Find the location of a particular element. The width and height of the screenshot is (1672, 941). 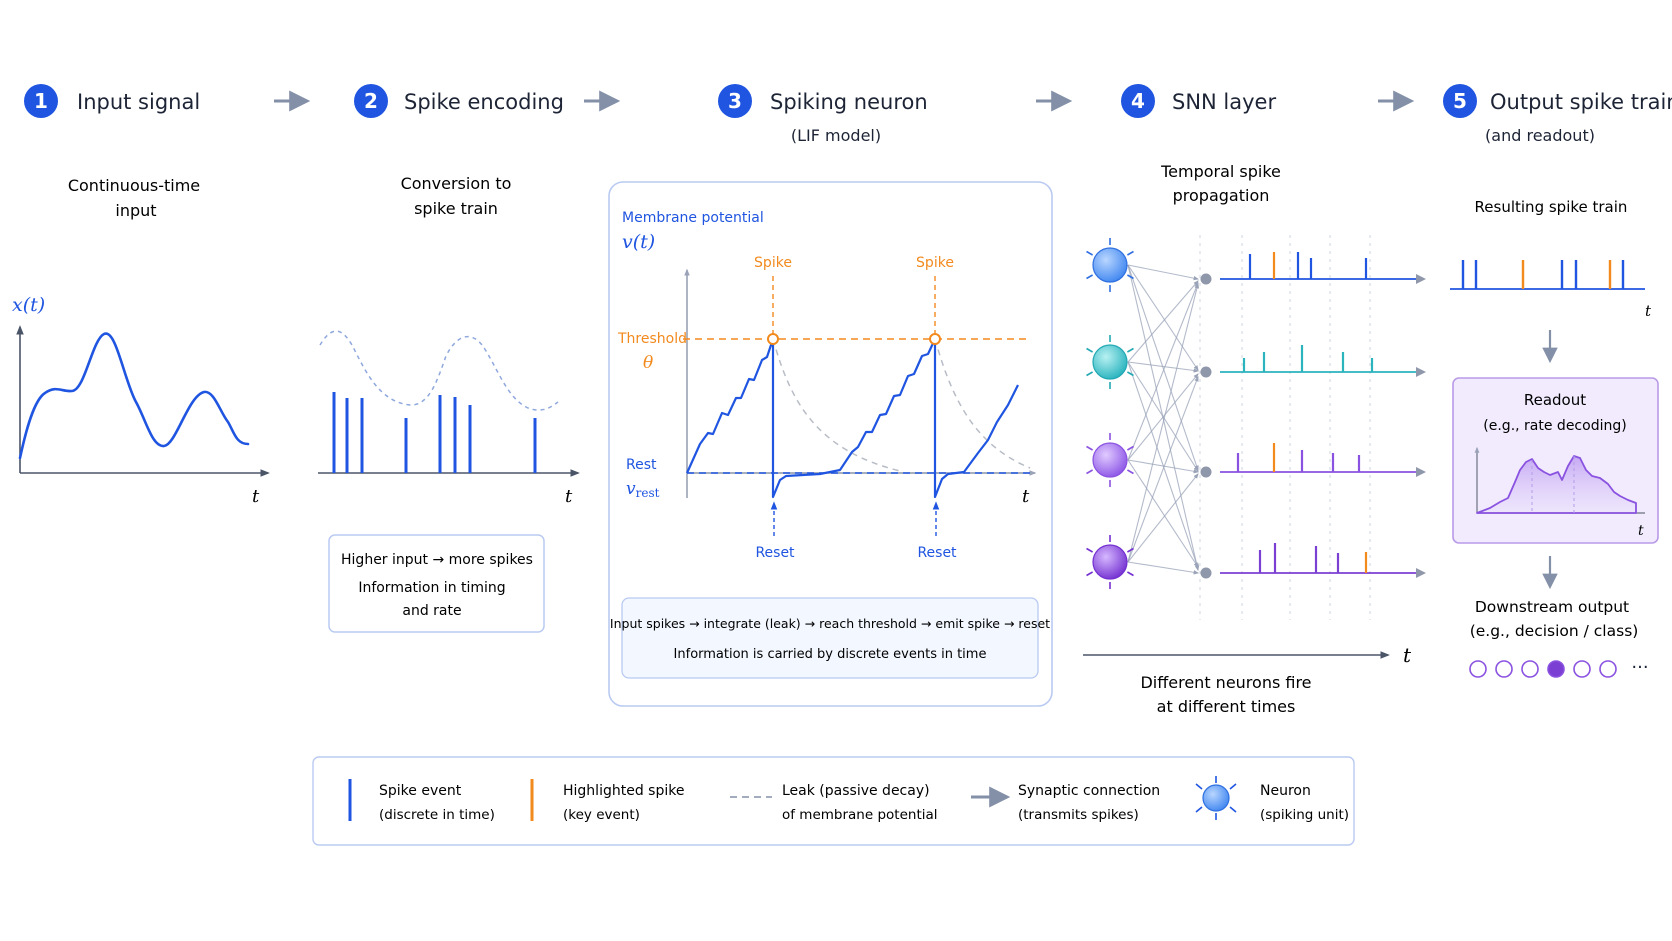

legend-label: (key event) is located at coordinates (601, 815).